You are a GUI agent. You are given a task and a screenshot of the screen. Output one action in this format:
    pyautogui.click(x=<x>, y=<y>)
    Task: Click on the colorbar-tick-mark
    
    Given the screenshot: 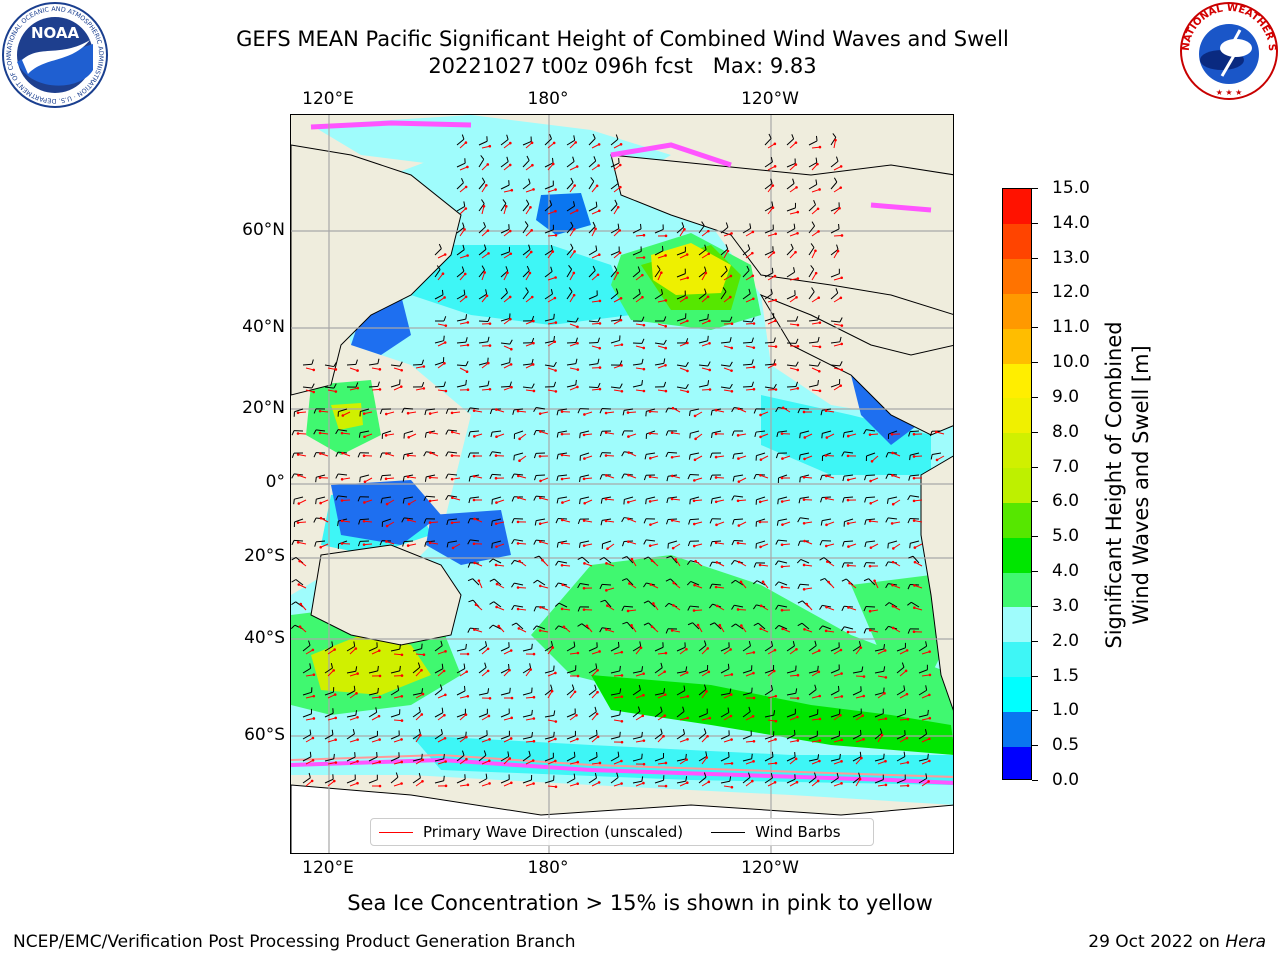 What is the action you would take?
    pyautogui.click(x=1035, y=572)
    